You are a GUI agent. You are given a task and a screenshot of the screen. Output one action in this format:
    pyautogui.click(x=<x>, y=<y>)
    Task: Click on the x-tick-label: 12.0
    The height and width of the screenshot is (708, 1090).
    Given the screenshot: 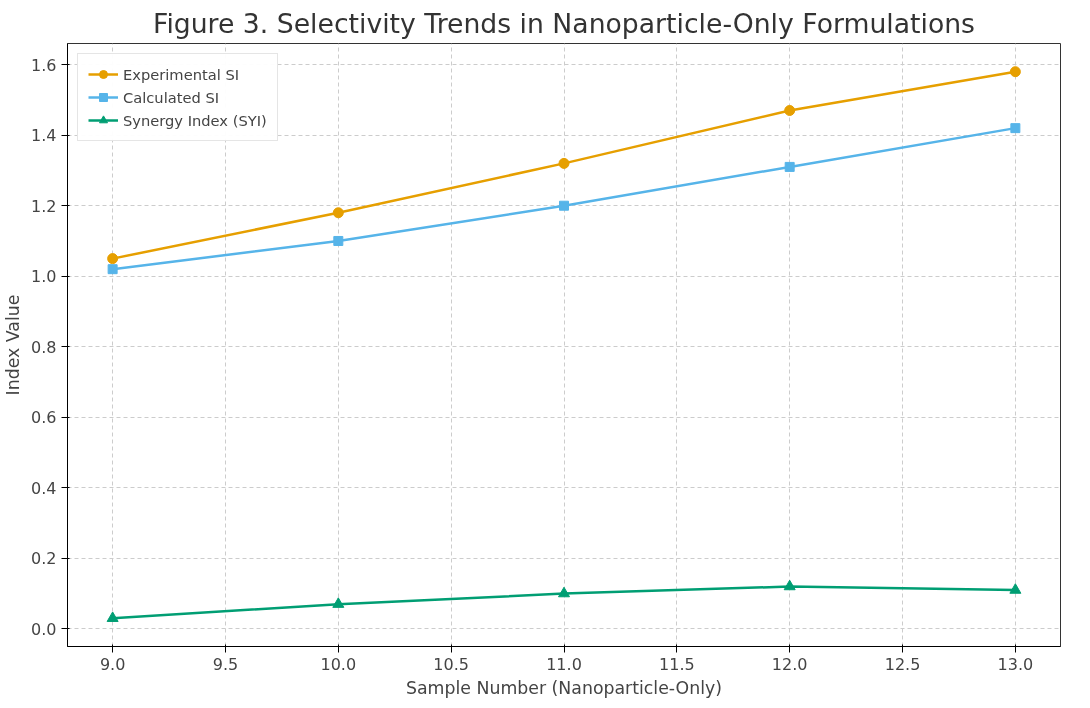 What is the action you would take?
    pyautogui.click(x=789, y=664)
    